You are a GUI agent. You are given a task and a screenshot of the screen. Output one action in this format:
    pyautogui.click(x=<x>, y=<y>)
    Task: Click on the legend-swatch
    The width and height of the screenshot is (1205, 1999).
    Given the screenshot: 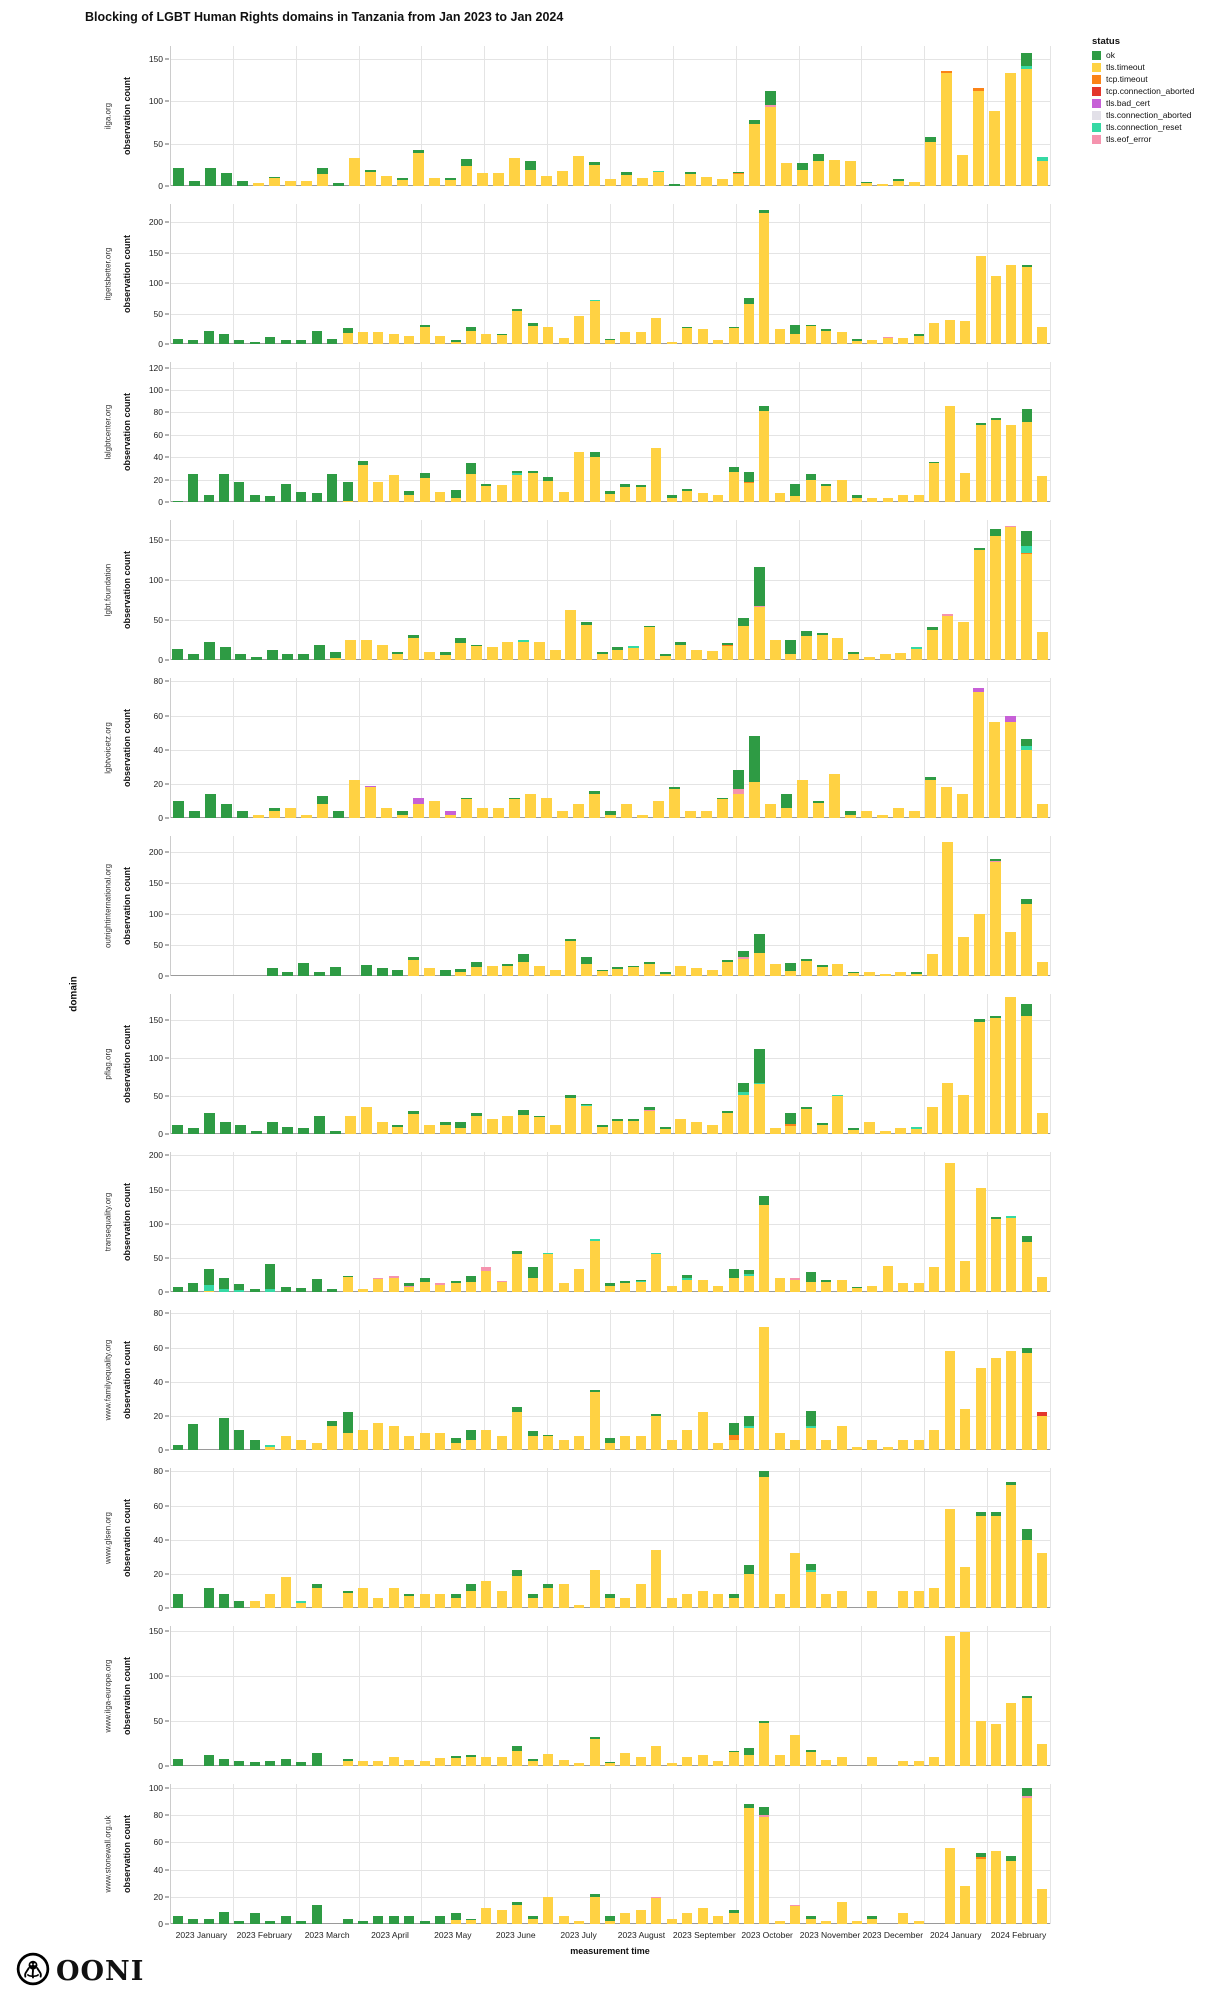 What is the action you would take?
    pyautogui.click(x=1096, y=115)
    